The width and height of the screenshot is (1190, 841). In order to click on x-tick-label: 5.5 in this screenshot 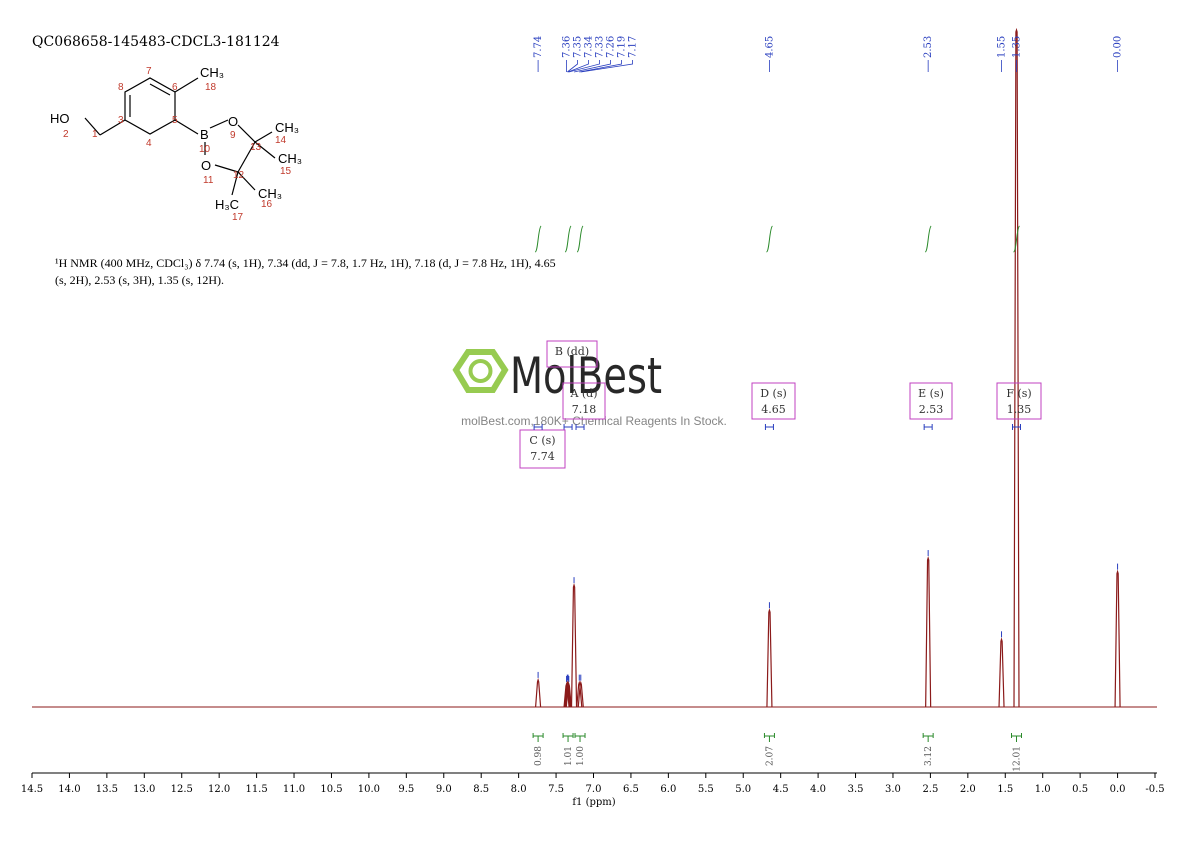, I will do `click(706, 789)`.